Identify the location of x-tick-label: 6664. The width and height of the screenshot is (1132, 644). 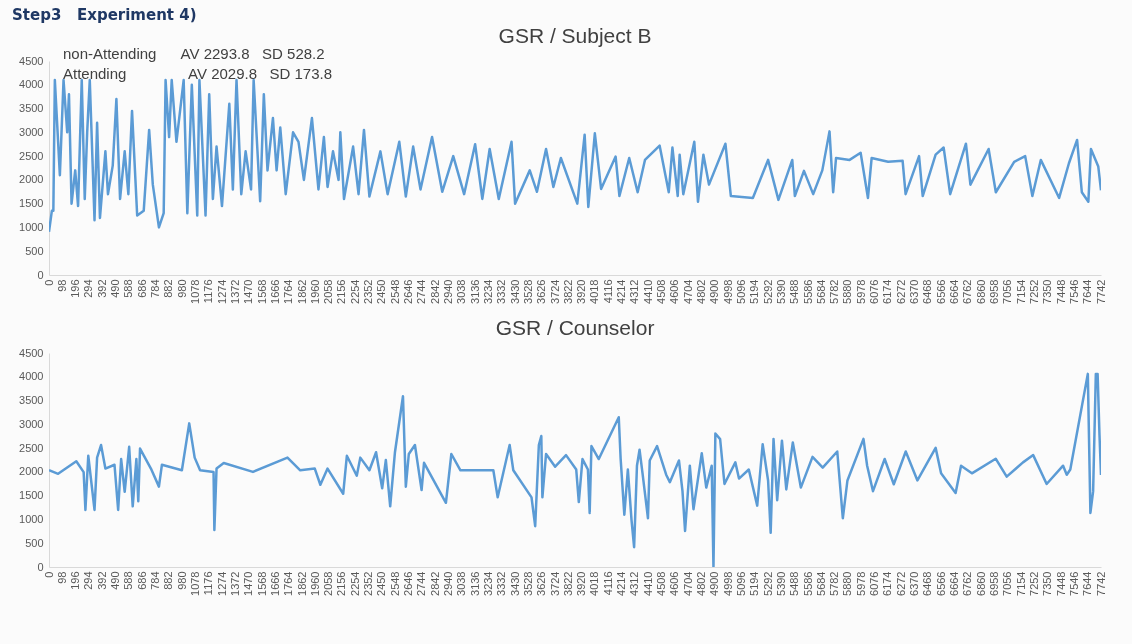
(954, 583).